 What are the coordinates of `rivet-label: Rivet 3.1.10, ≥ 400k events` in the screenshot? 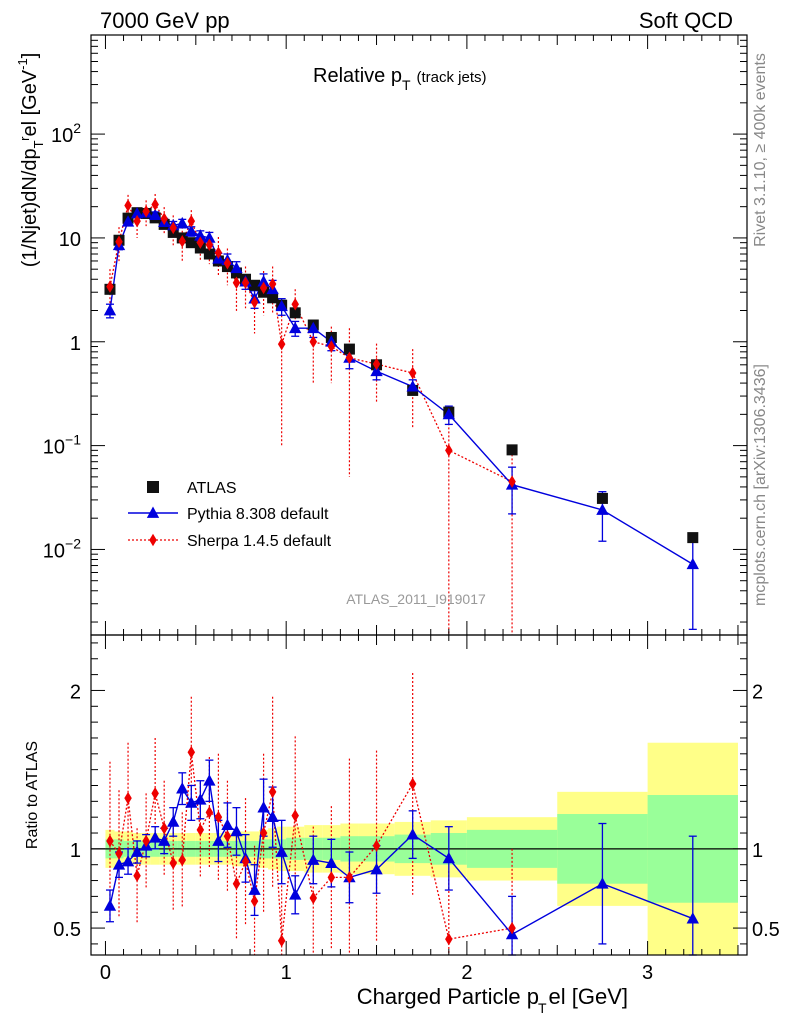 It's located at (760, 150).